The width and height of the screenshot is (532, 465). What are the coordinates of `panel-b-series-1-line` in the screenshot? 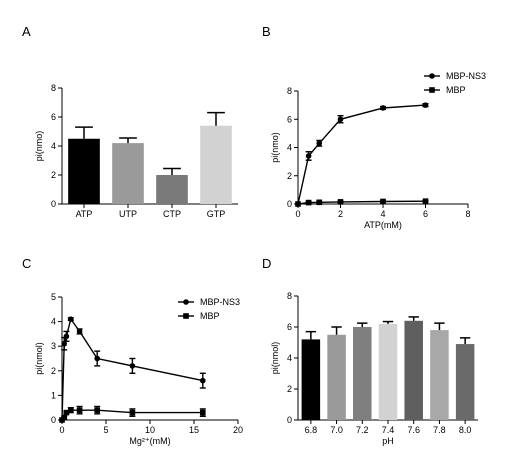 It's located at (361, 154).